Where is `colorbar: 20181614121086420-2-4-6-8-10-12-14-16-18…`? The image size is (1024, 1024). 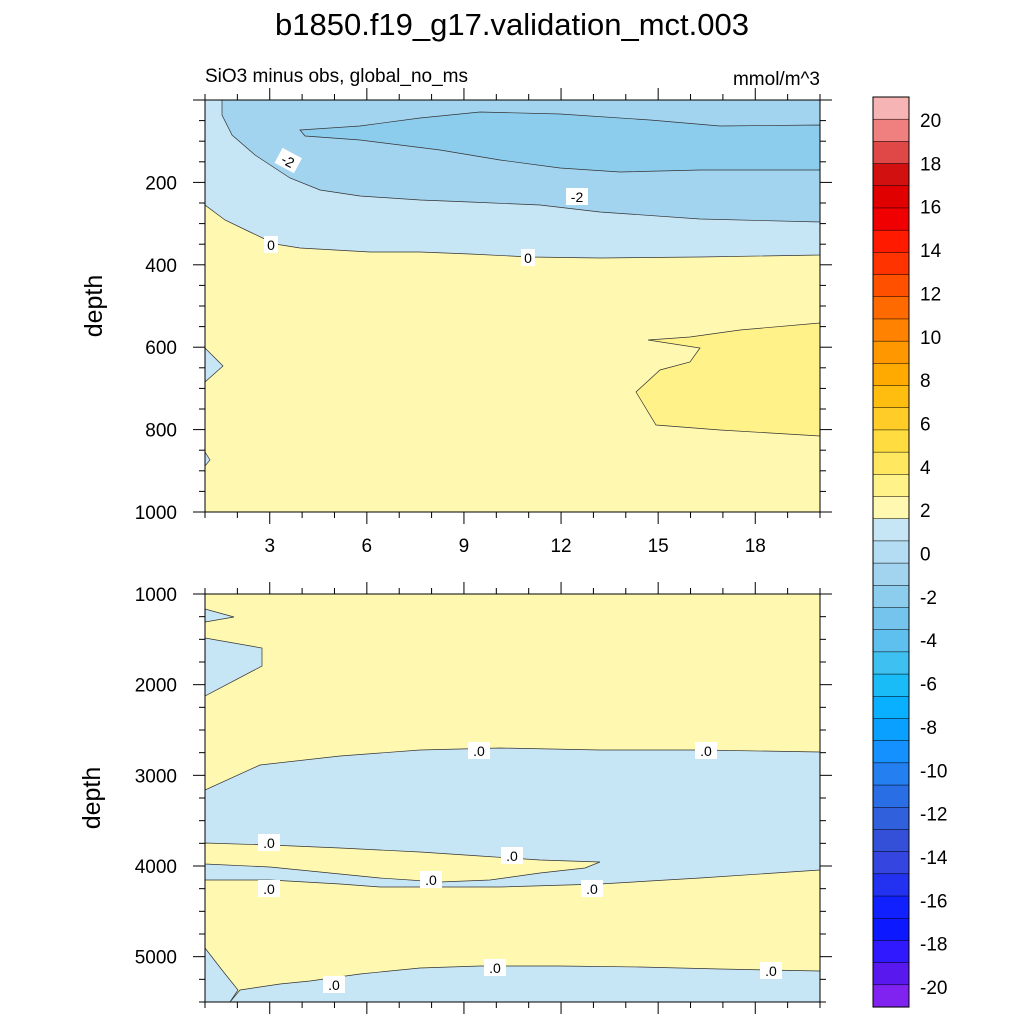
colorbar: 20181614121086420-2-4-6-8-10-12-14-16-18… is located at coordinates (910, 552).